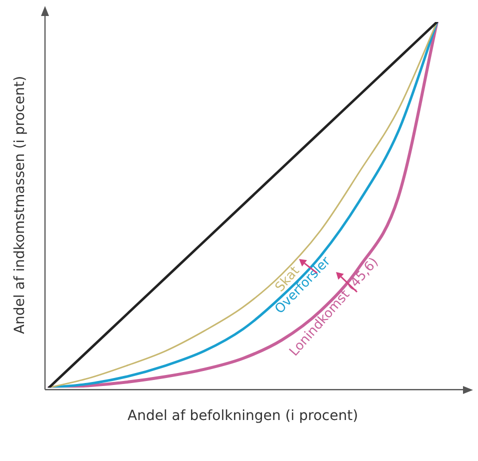  I want to click on x-axis-title: Andel af befolkningen (i procent), so click(243, 416).